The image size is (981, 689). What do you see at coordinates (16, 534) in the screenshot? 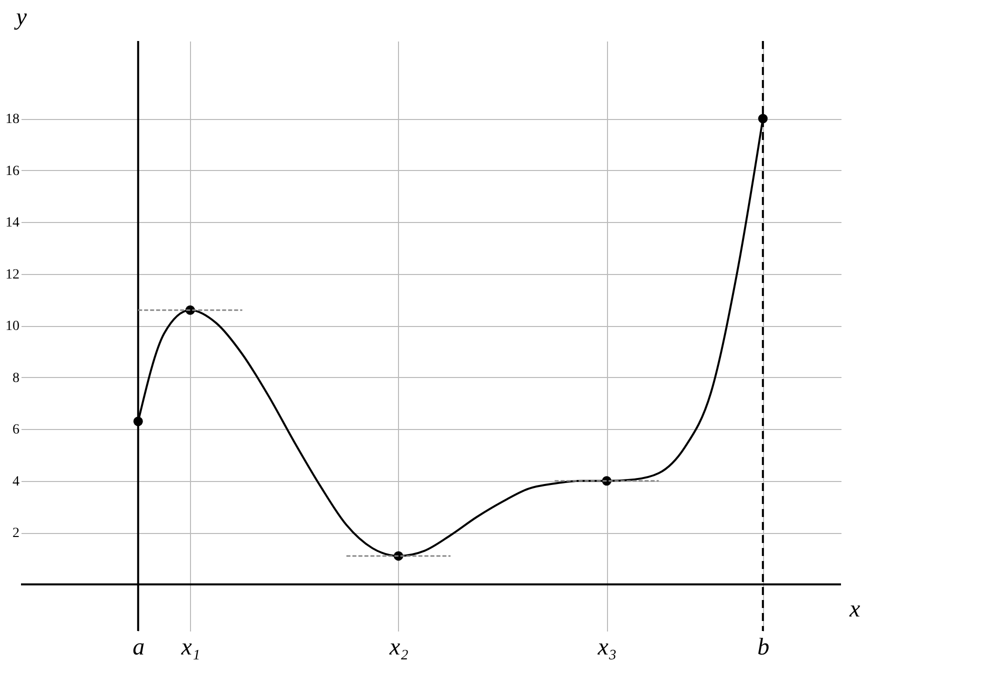
I see `y-tick-label: 2` at bounding box center [16, 534].